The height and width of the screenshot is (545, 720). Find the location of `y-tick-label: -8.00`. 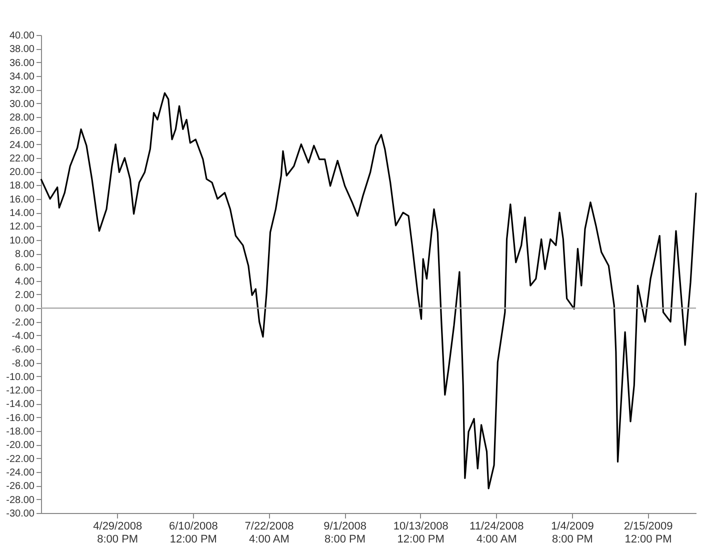

y-tick-label: -8.00 is located at coordinates (23, 364).